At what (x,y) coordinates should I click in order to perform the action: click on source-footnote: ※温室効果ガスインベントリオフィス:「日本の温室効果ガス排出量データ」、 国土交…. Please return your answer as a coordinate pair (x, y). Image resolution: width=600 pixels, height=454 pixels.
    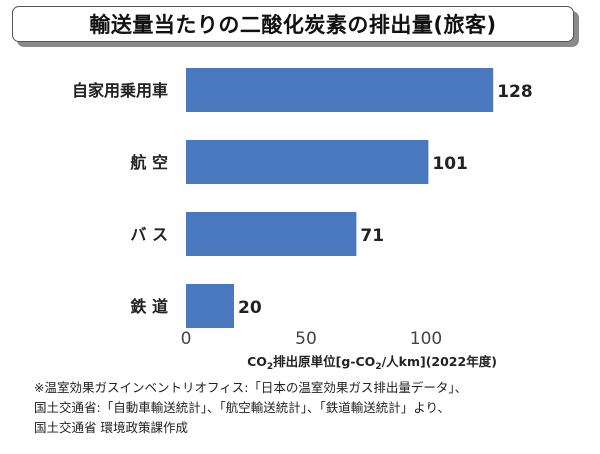
    Looking at the image, I should click on (314, 408).